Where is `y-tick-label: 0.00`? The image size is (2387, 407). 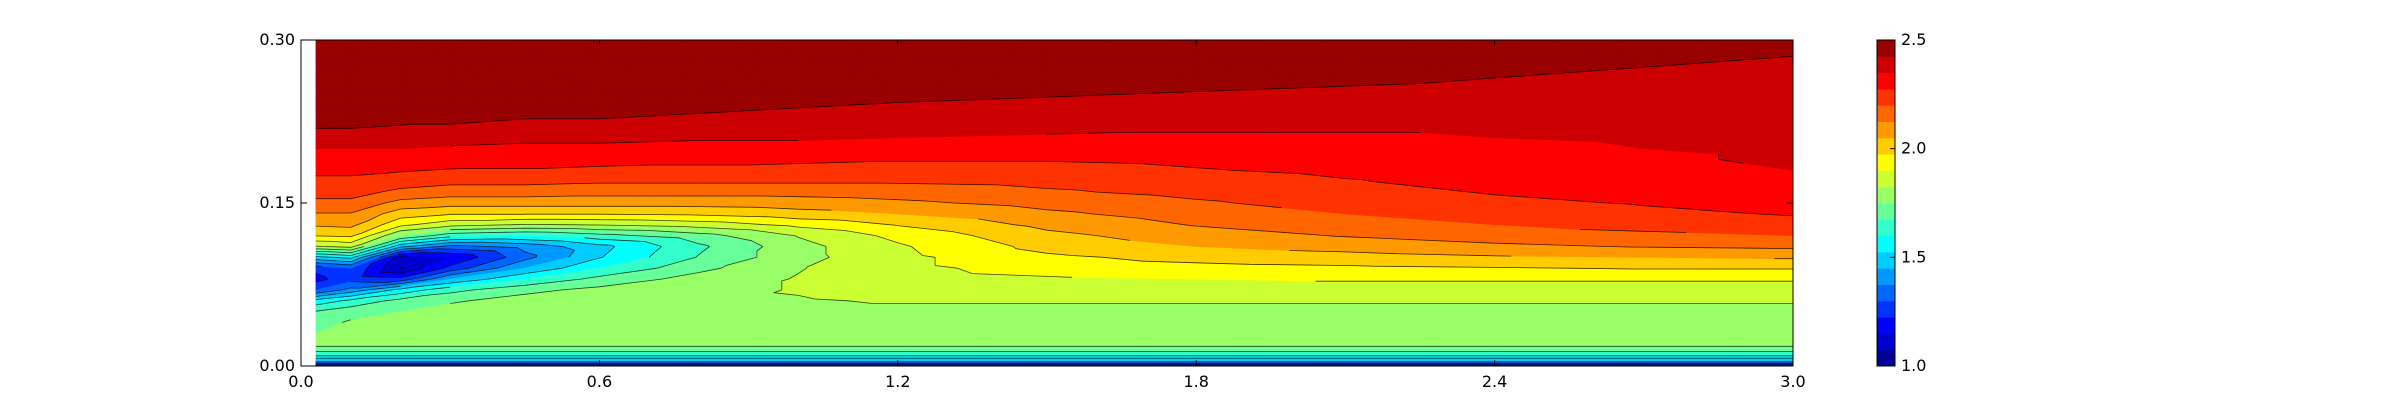
y-tick-label: 0.00 is located at coordinates (277, 365).